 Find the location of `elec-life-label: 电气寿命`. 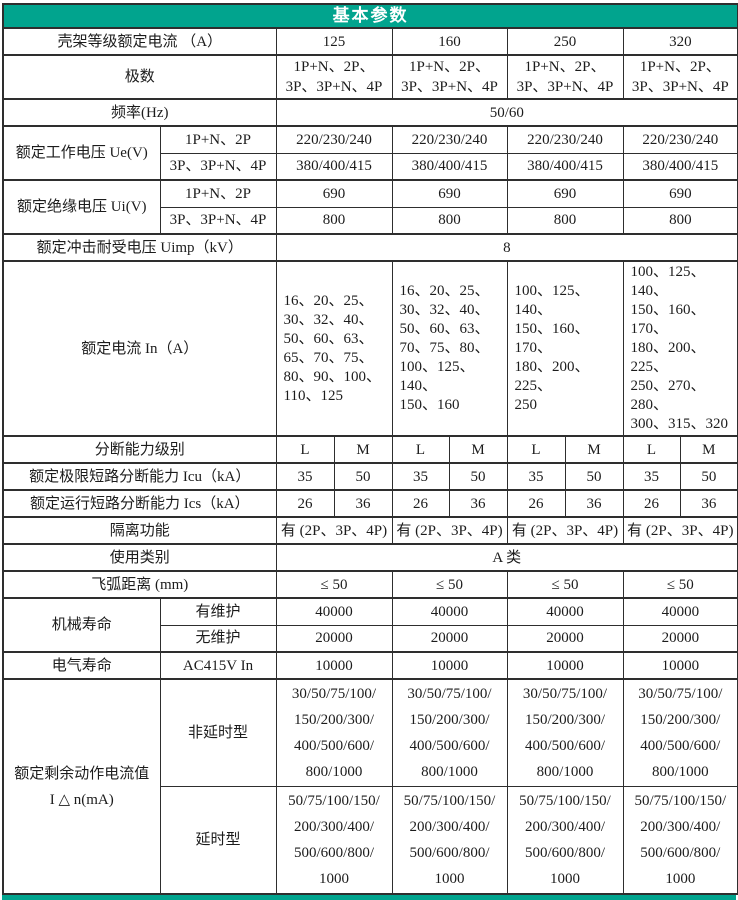

elec-life-label: 电气寿命 is located at coordinates (81, 665).